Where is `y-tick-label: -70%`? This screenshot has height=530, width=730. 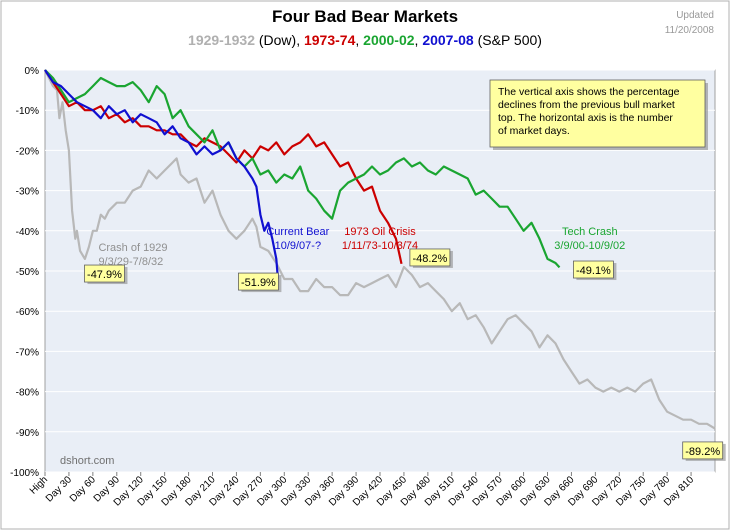
y-tick-label: -70% is located at coordinates (27, 352).